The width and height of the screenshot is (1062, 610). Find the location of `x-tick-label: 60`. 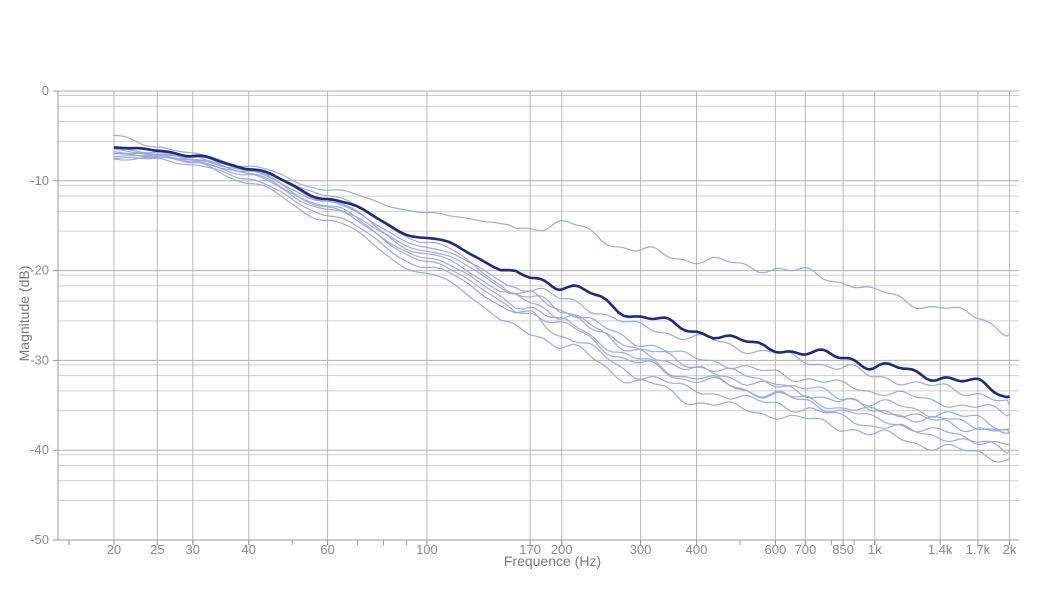

x-tick-label: 60 is located at coordinates (327, 549).